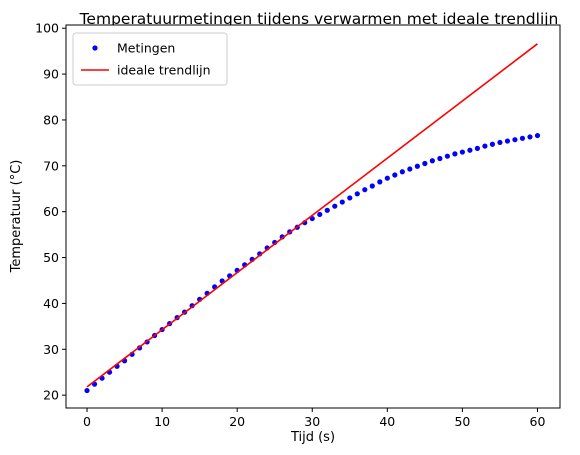 The image size is (580, 455). I want to click on x-tick-label: 0, so click(87, 421).